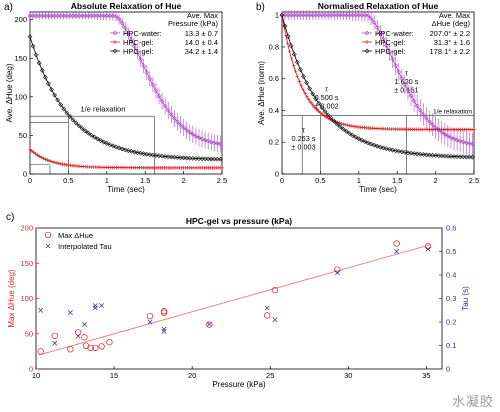 This screenshot has width=500, height=412. Describe the element at coordinates (451, 345) in the screenshot. I see `panel-c-y-right-tick-label: 0.1` at that location.